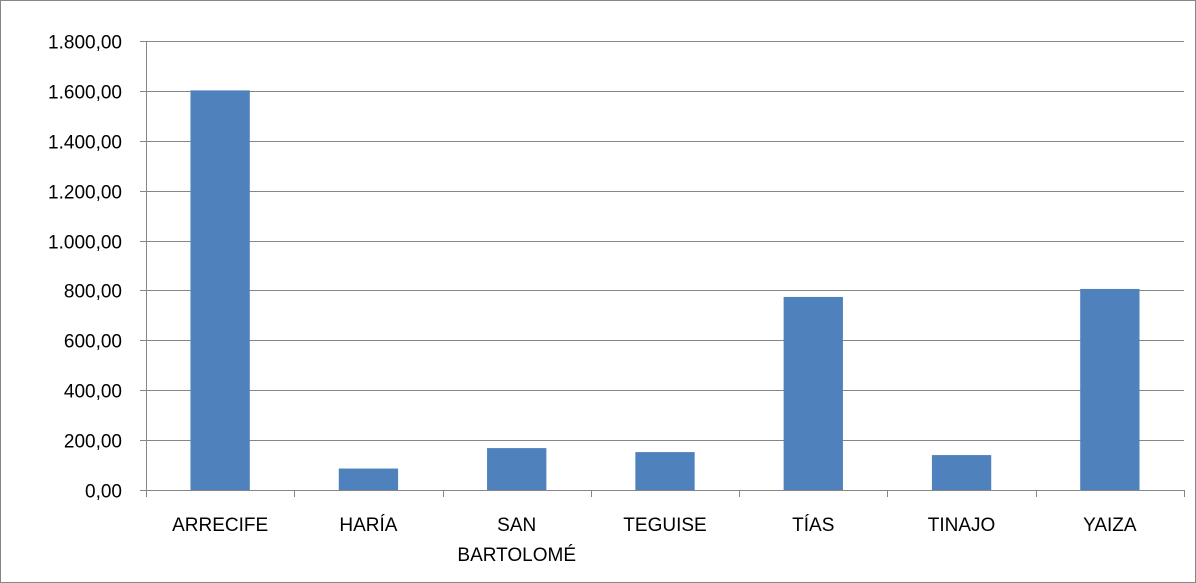 Image resolution: width=1196 pixels, height=583 pixels. Describe the element at coordinates (93, 392) in the screenshot. I see `y-tick-label: 400,00` at that location.